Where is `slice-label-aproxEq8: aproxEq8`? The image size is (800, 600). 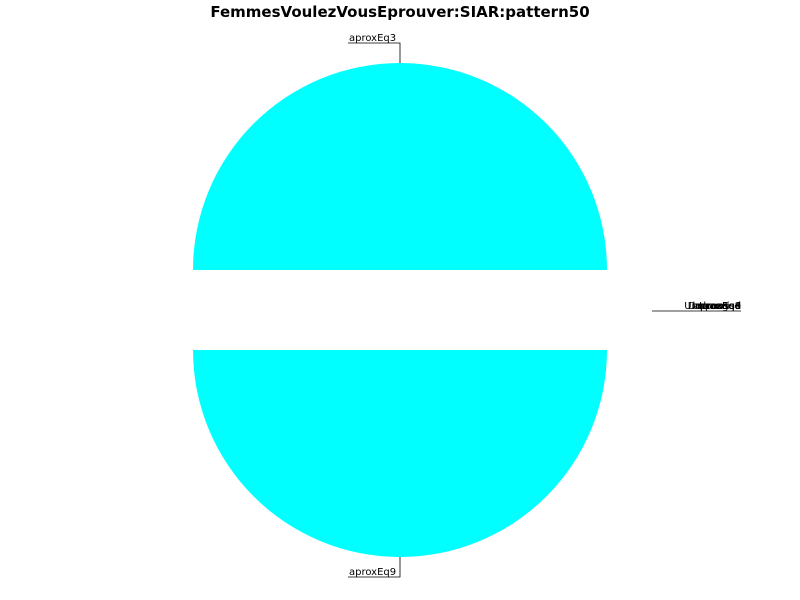
slice-label-aproxEq8: aproxEq8 is located at coordinates (717, 306).